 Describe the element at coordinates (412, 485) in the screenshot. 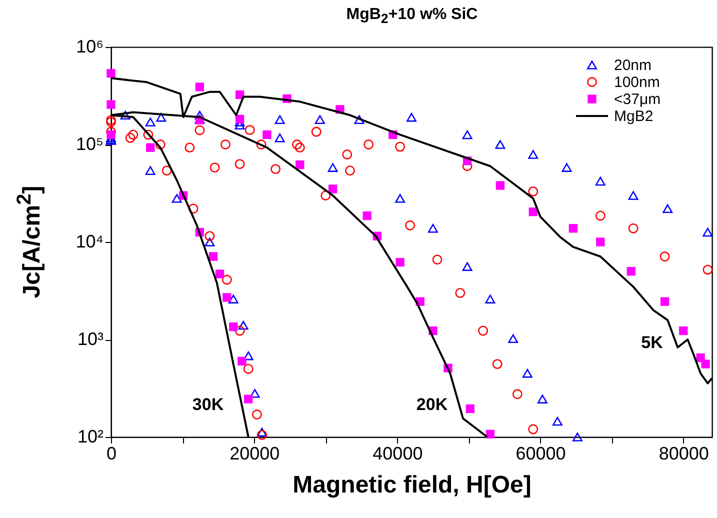

I see `x-axis-title: Magnetic field, H[Oe]` at that location.